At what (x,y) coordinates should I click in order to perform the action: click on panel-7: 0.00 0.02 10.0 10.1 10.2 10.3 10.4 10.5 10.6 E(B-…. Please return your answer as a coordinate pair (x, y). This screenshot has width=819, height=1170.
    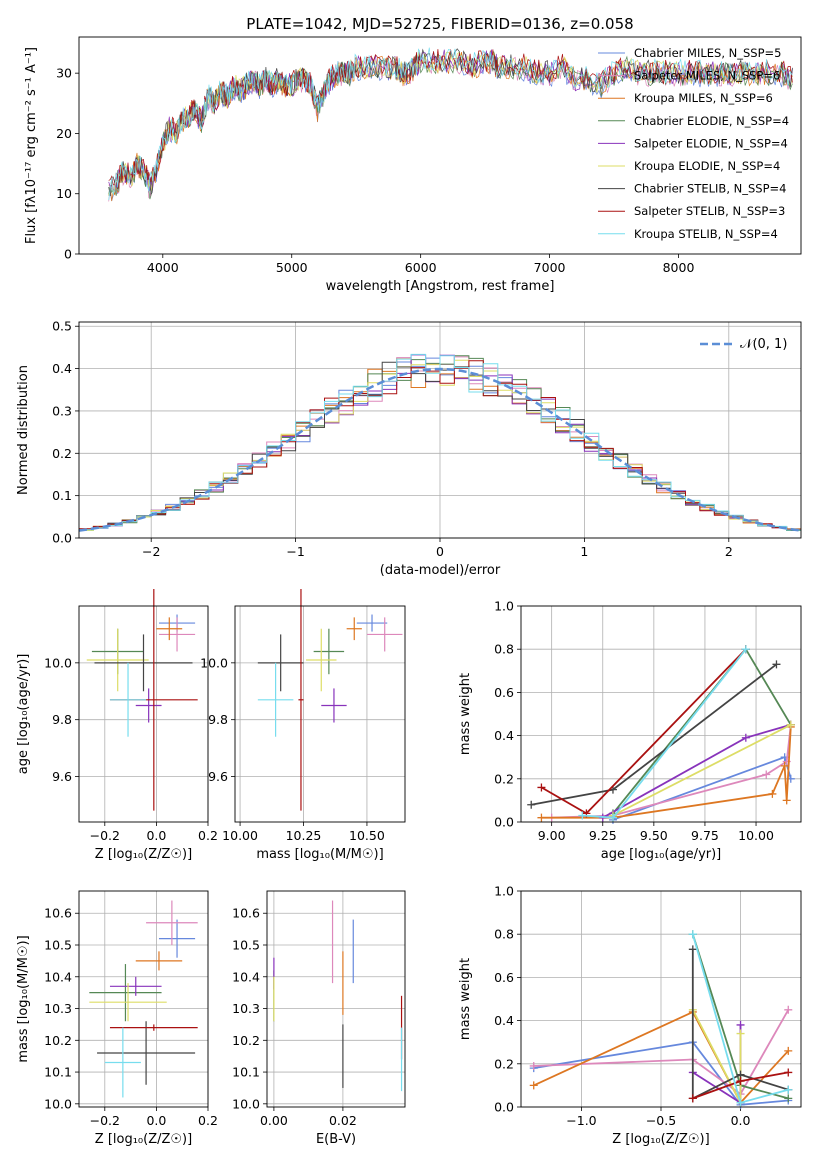
    Looking at the image, I should click on (319, 1018).